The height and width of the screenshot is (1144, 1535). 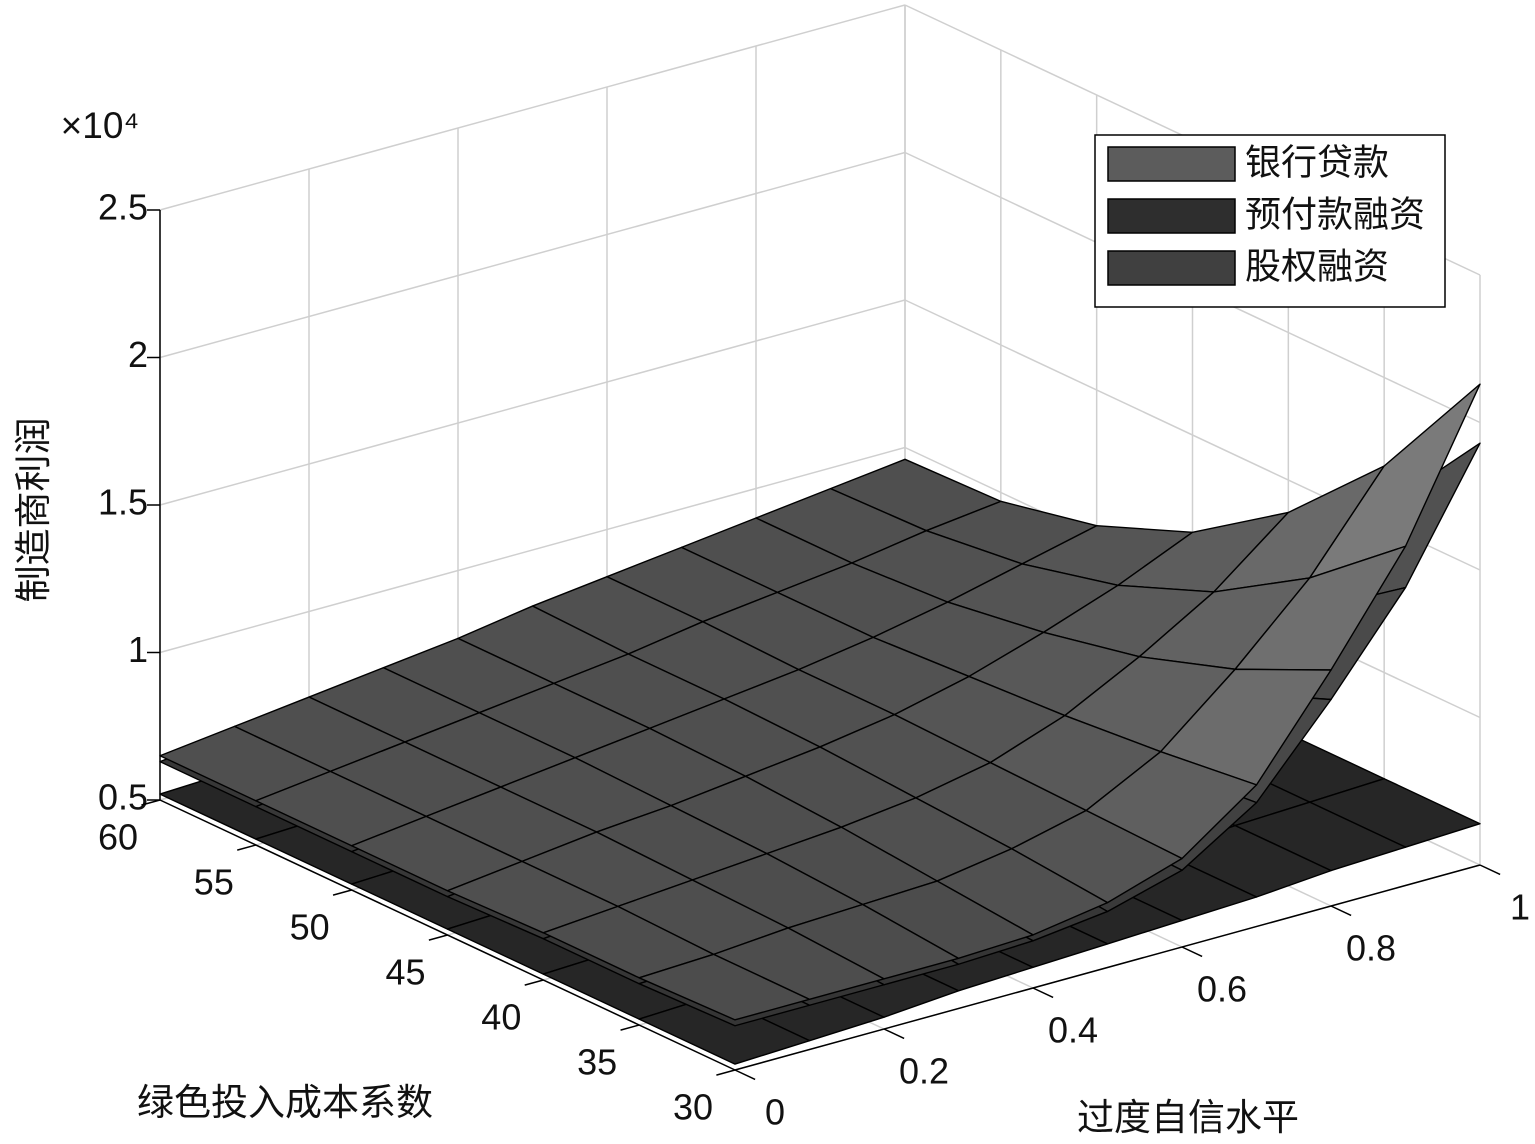 What do you see at coordinates (1317, 266) in the screenshot?
I see `legend-label: 股权融资` at bounding box center [1317, 266].